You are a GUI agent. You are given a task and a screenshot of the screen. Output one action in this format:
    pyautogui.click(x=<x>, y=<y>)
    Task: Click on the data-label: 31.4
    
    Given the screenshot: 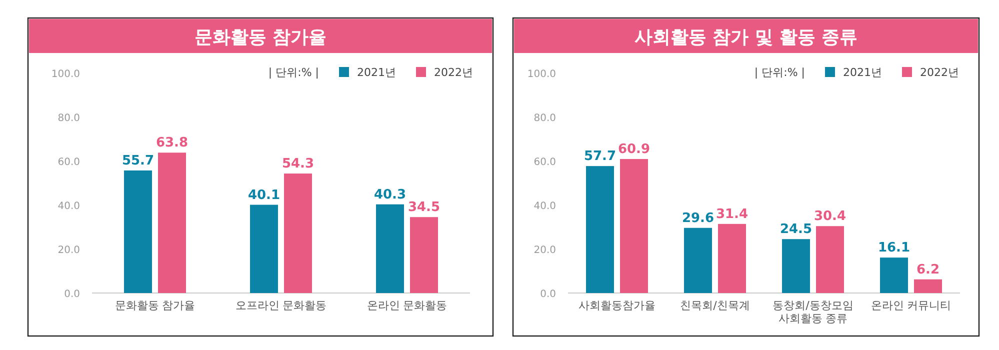 What is the action you would take?
    pyautogui.click(x=732, y=214)
    